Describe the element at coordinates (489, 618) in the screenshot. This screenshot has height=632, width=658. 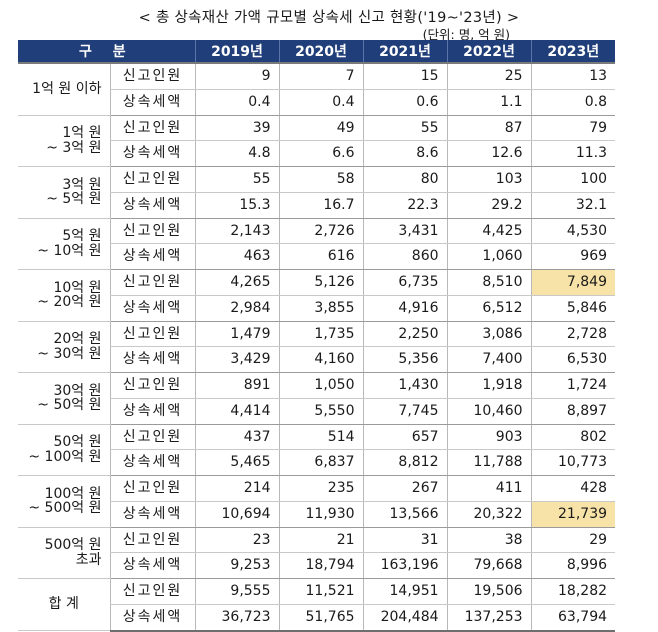
I see `value-cell: 137,253` at that location.